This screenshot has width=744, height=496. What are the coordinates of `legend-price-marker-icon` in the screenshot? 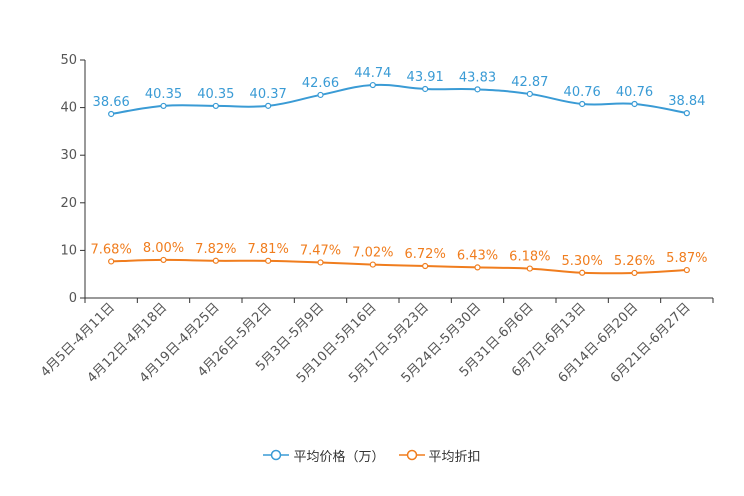 It's located at (276, 455).